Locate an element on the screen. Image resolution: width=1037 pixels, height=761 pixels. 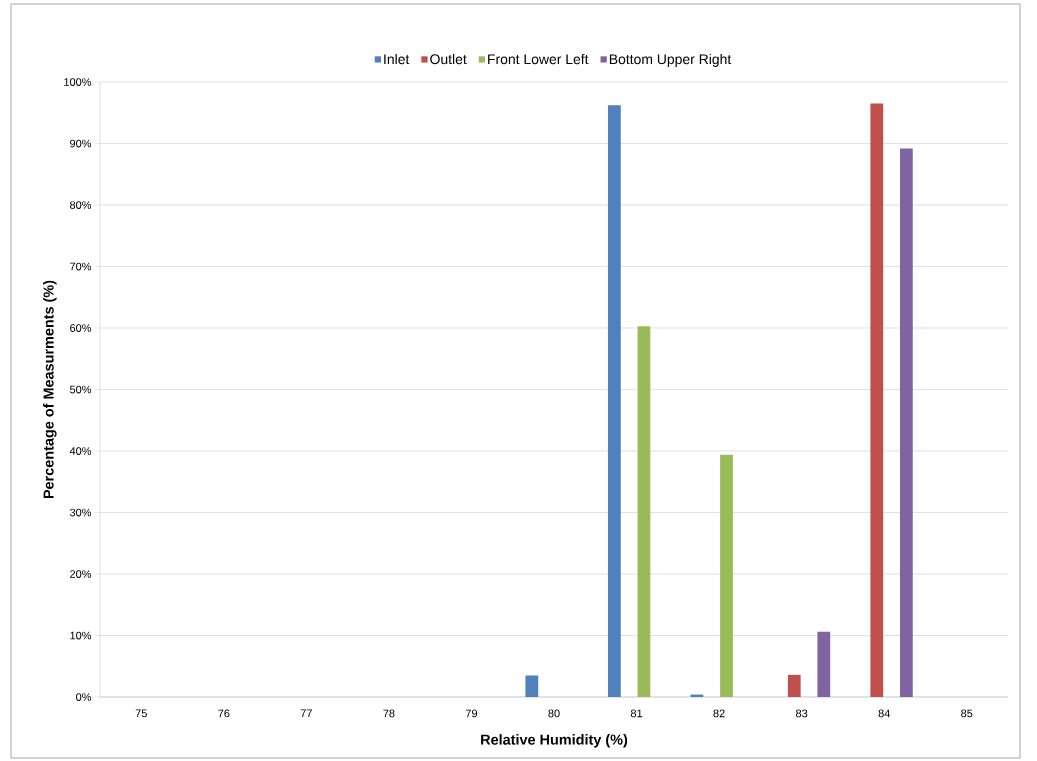
x-tick-label: 80 is located at coordinates (554, 713).